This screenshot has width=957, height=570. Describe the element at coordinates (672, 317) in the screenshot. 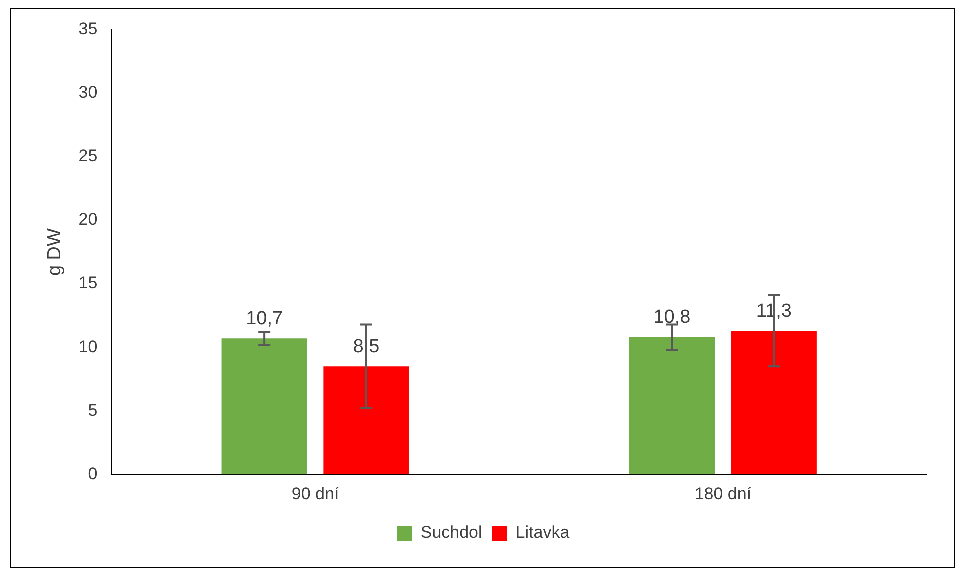

I see `data-label: 10,8` at that location.